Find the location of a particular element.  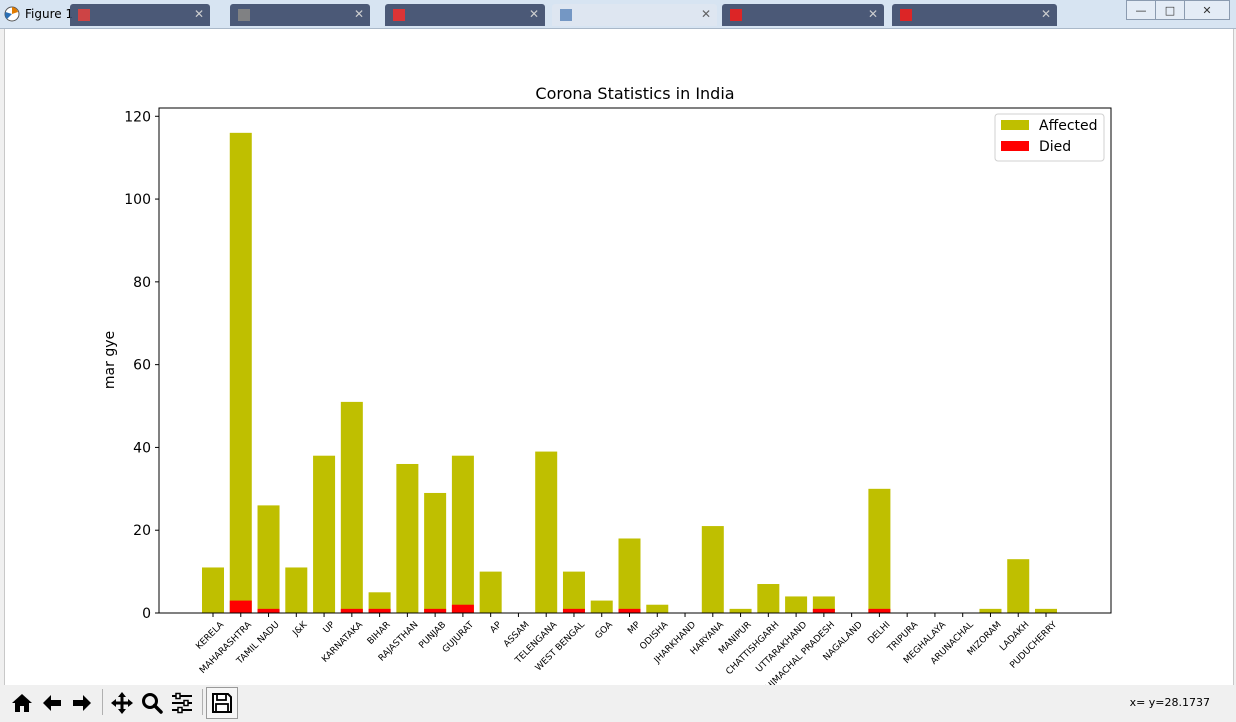

cursor-coordinates: x= y=28.1737 is located at coordinates (1169, 702).